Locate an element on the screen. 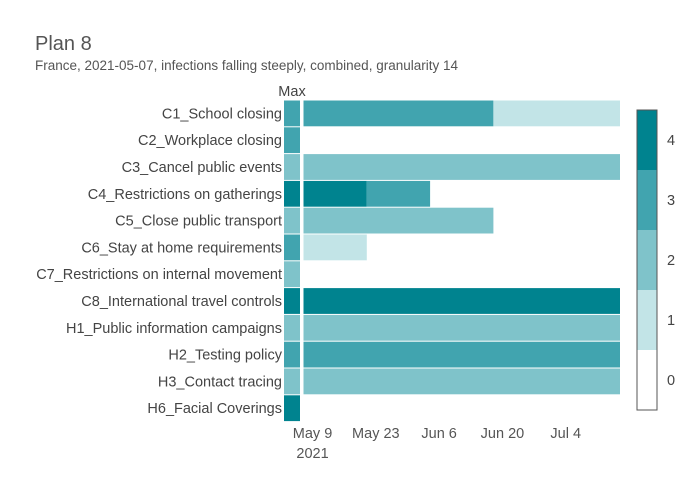 This screenshot has width=700, height=500. colorbar-outline is located at coordinates (647, 260).